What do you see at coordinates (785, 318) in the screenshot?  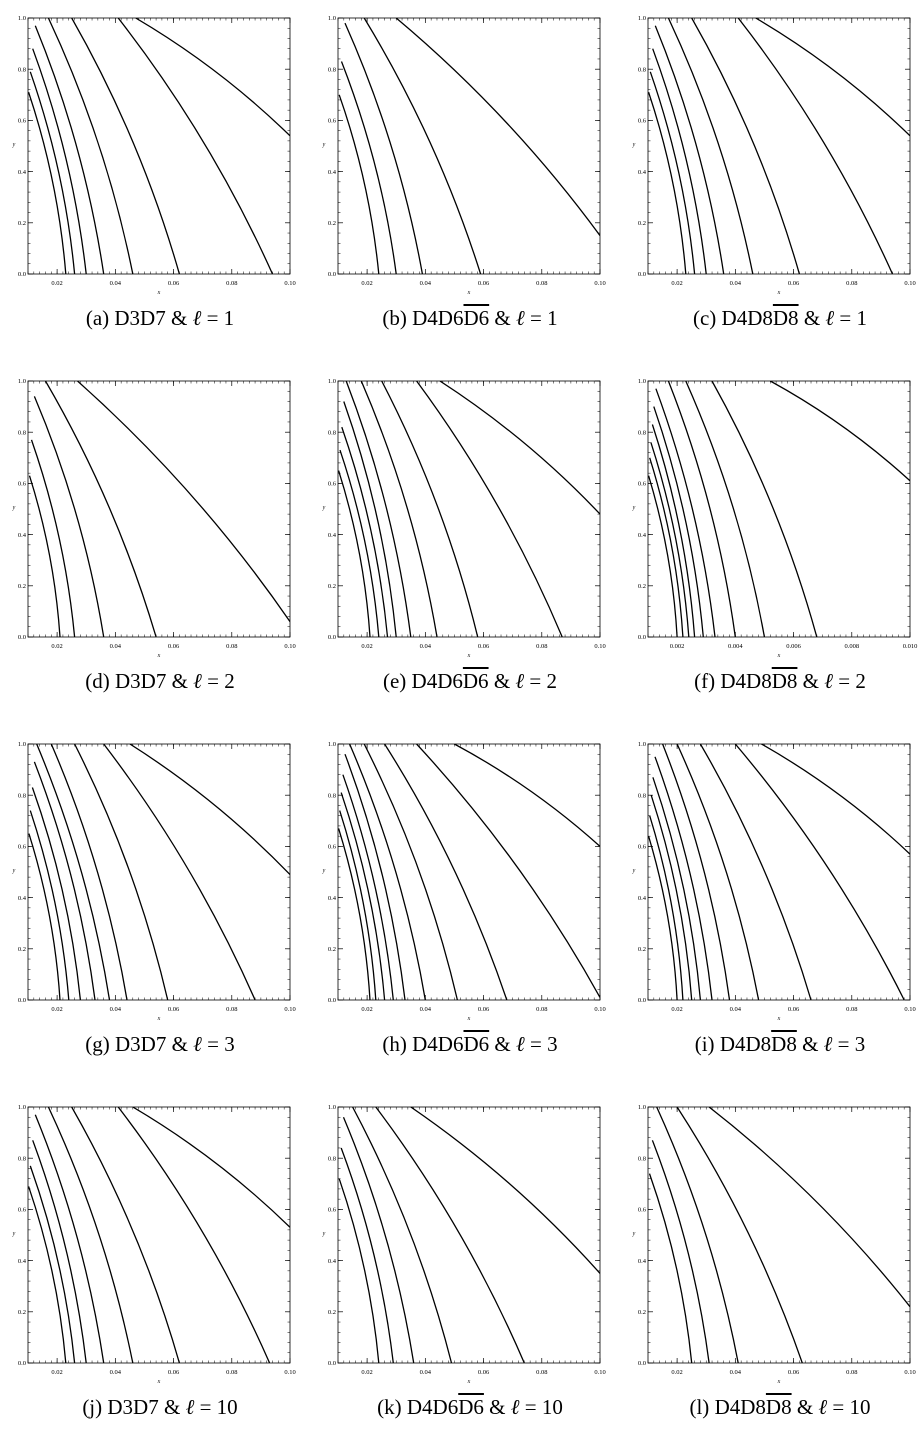 I see `model-overline: D8` at bounding box center [785, 318].